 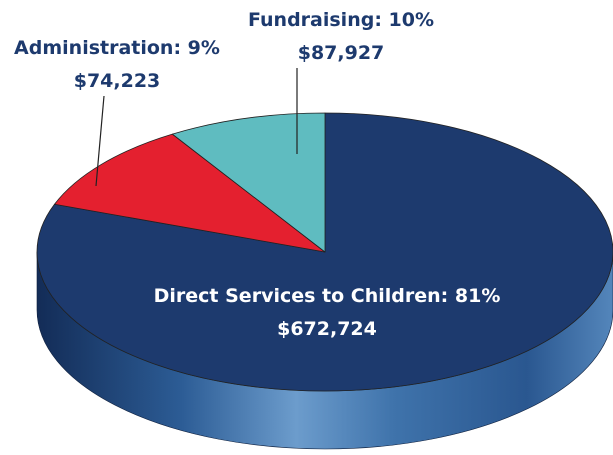 I want to click on label-direct-services-to-children-category-label: Direct Services to Children: 81%, so click(x=327, y=296).